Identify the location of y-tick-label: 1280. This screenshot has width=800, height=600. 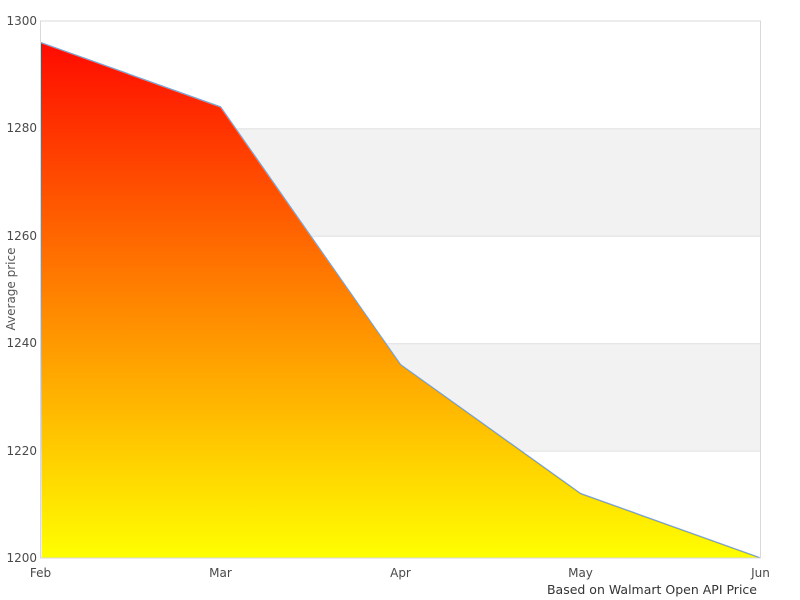
(21, 128).